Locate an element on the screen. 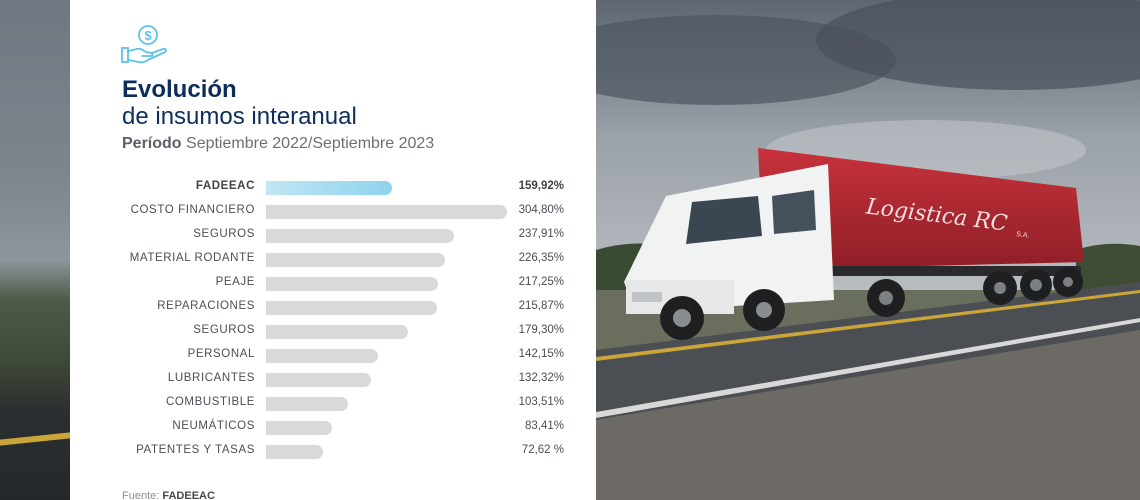  category-label: REPARACIONES is located at coordinates (206, 306).